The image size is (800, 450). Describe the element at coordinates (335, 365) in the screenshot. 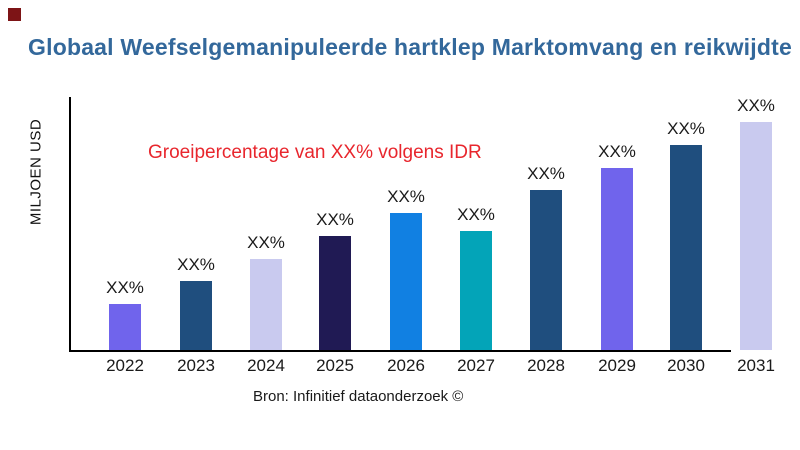

I see `x-tick-2025: 2025` at that location.